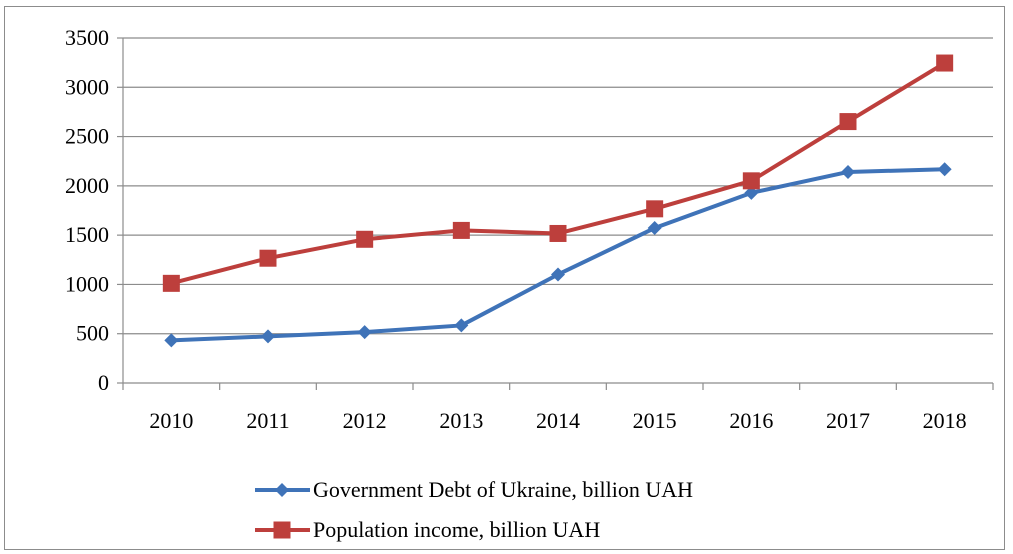 This screenshot has width=1013, height=554. I want to click on x-tick-label: 2011, so click(267, 420).